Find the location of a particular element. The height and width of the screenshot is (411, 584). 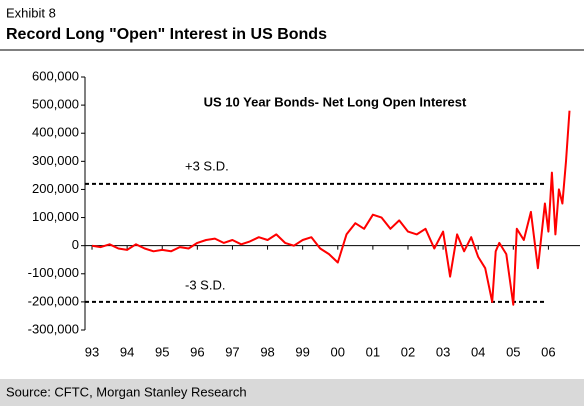

reference-label: +3 S.D. is located at coordinates (207, 165).